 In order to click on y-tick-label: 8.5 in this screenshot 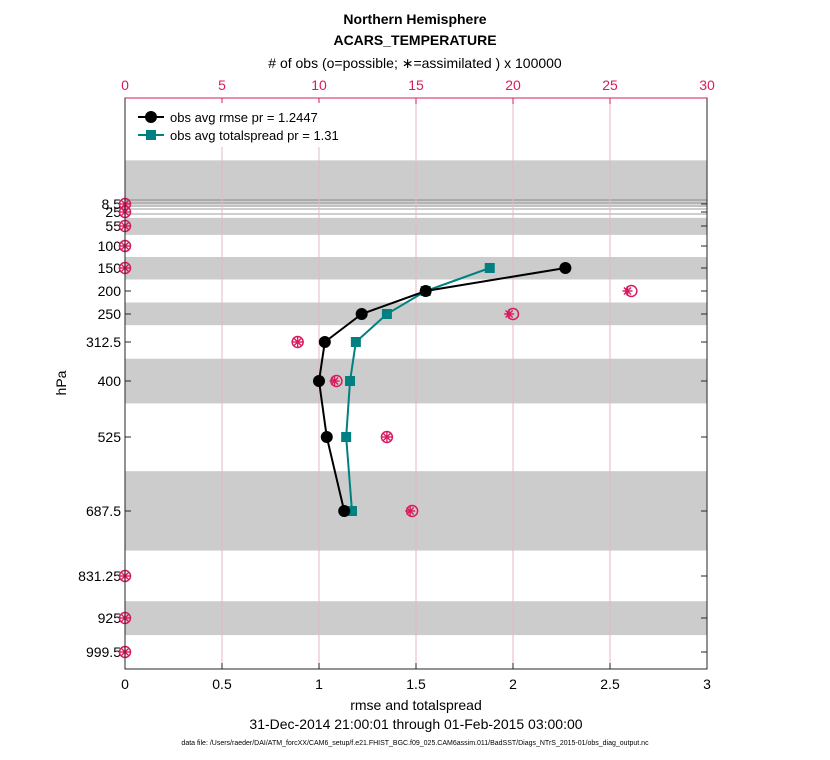, I will do `click(112, 204)`.